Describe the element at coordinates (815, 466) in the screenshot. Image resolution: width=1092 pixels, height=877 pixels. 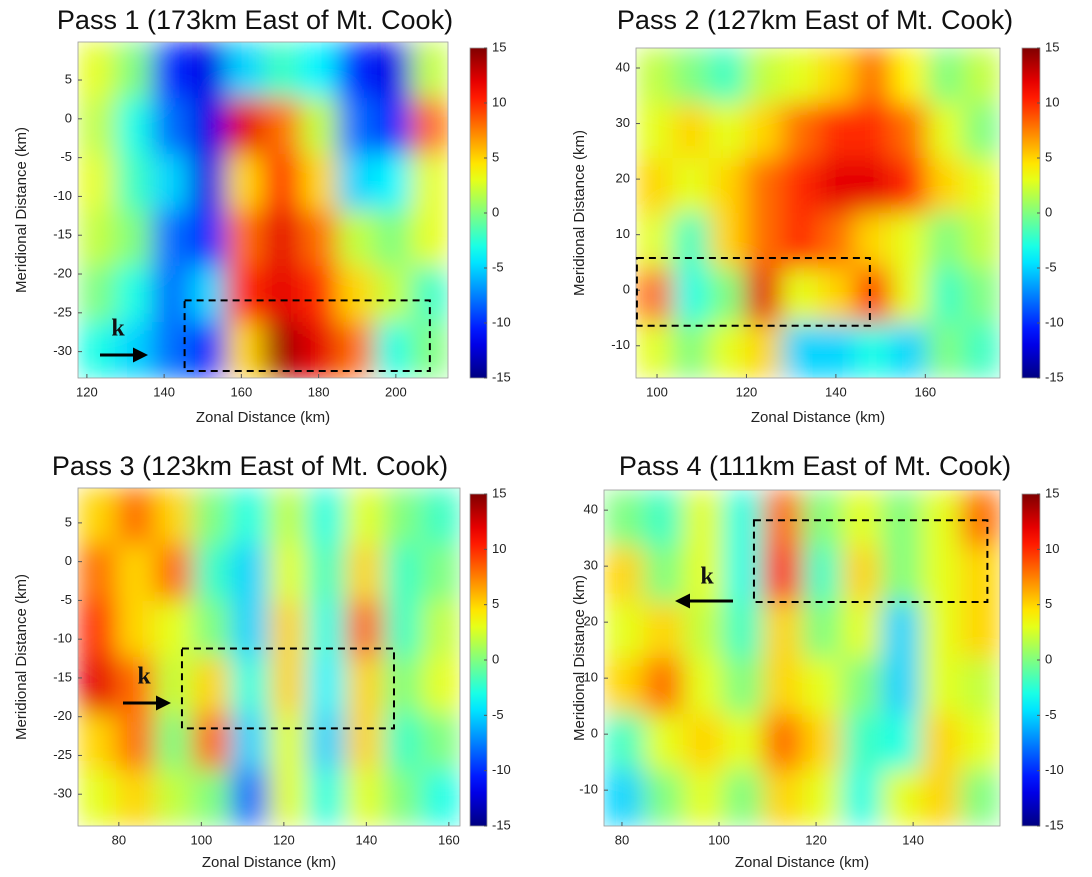
I see `chart-title: Pass 4 (111km East of Mt. Cook)` at that location.